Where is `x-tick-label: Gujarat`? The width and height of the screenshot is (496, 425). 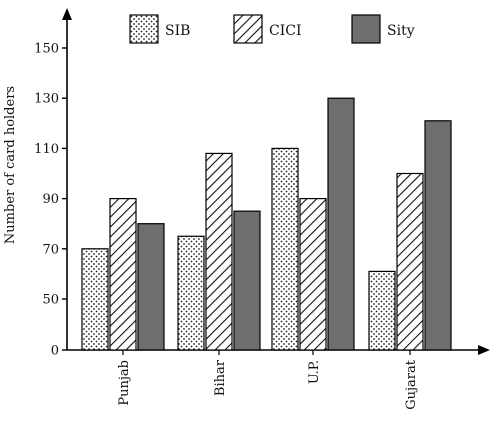
x-tick-label: Gujarat is located at coordinates (411, 384).